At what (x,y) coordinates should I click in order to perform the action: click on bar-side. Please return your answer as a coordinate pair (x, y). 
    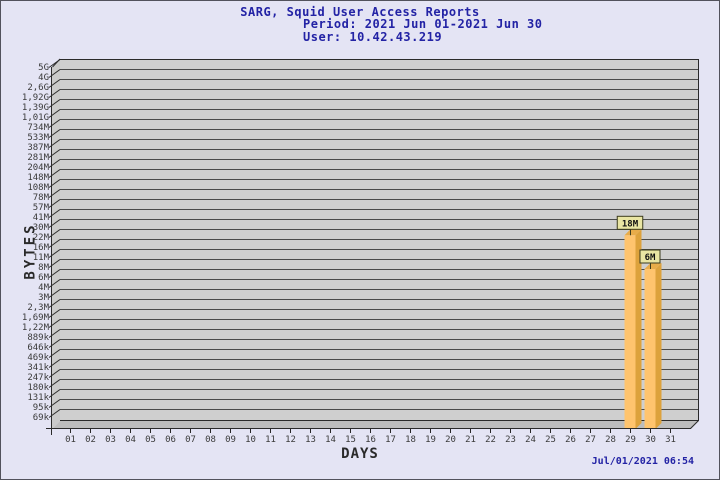
    Looking at the image, I should click on (638, 329).